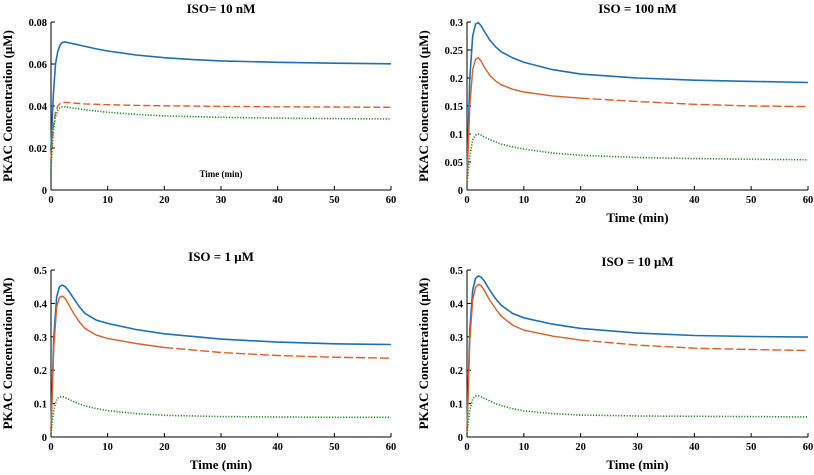 This screenshot has width=814, height=475. What do you see at coordinates (637, 261) in the screenshot?
I see `chart-title: ISO = 10 μM` at bounding box center [637, 261].